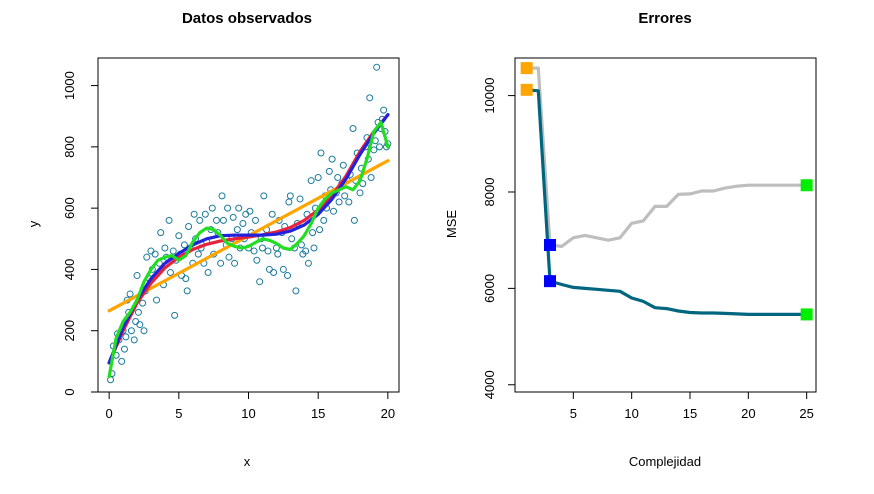 Image resolution: width=874 pixels, height=494 pixels. I want to click on marker-max-complexity-train, so click(806, 314).